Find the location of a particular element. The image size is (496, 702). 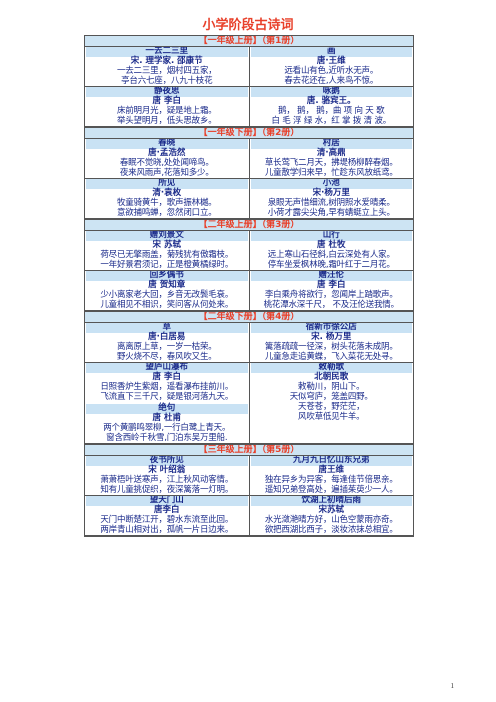

poem-line: 泉眼无声惜细流,树阴照水爱晴柔。 is located at coordinates (331, 203).